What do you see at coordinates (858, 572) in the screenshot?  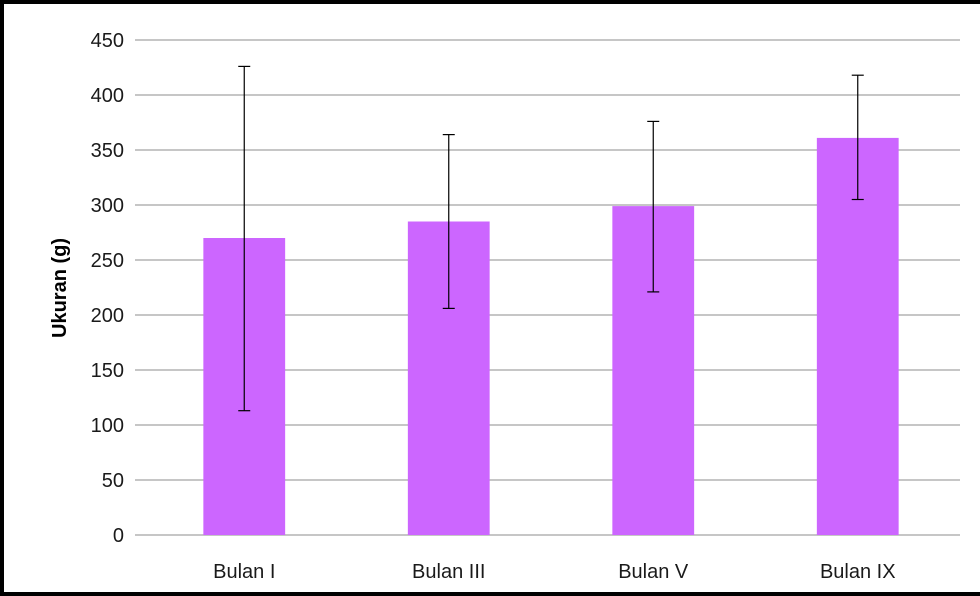 I see `x-category-label: Bulan IX` at bounding box center [858, 572].